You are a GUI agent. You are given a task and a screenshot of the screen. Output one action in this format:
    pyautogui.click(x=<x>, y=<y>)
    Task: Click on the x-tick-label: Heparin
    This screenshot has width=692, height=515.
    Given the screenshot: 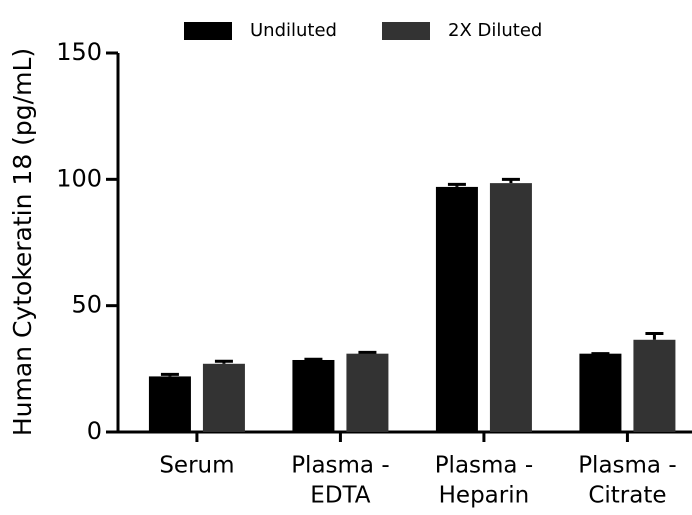 What is the action you would take?
    pyautogui.click(x=484, y=496)
    